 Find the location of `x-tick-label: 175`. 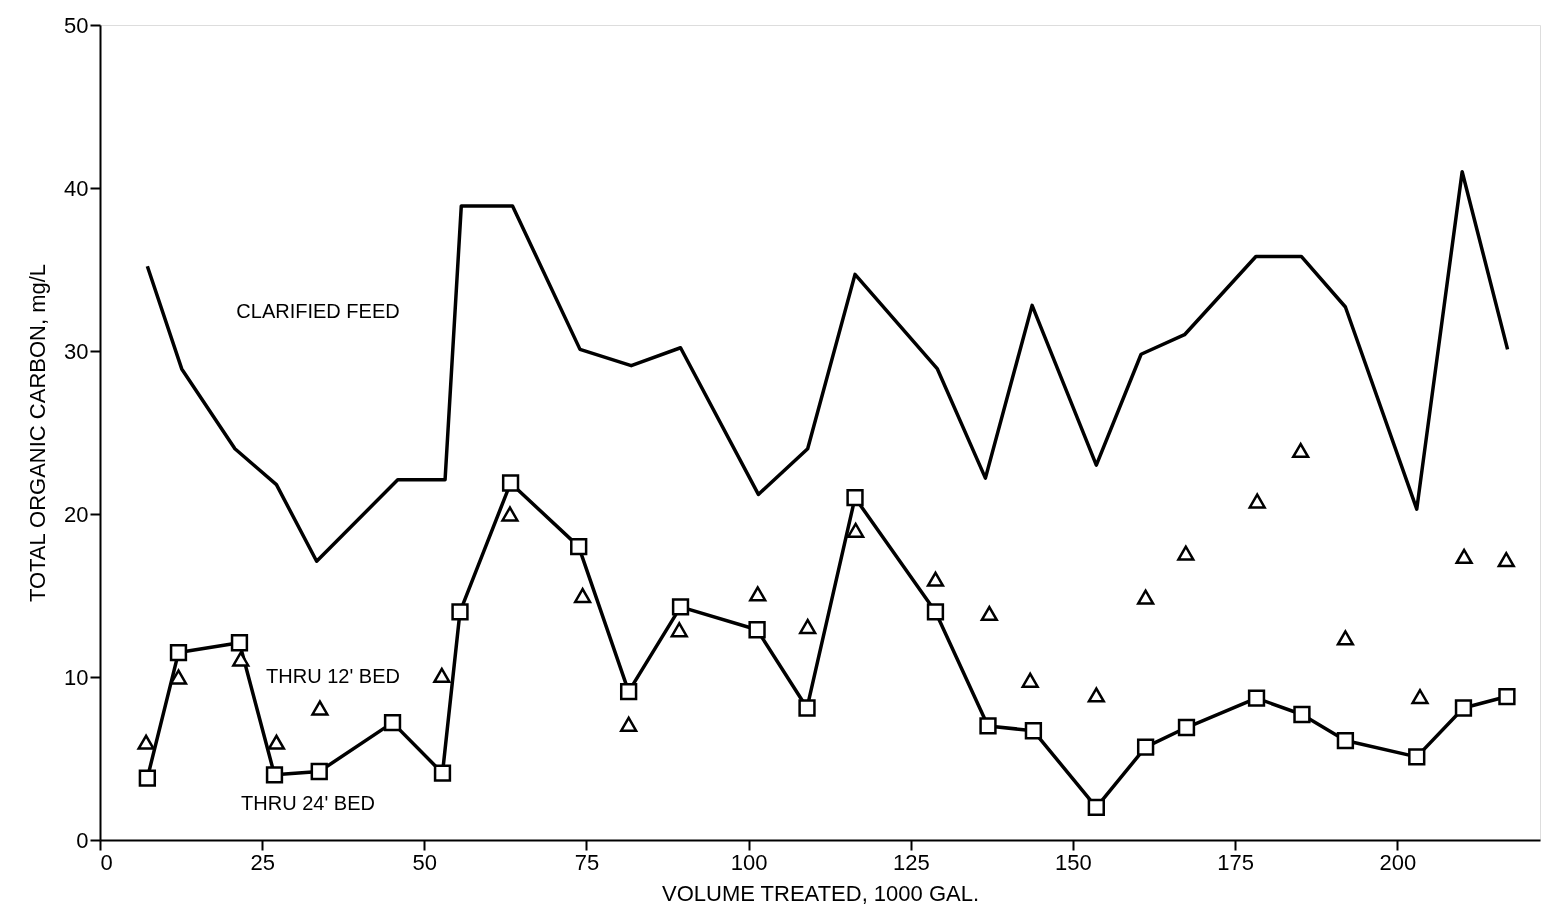

x-tick-label: 175 is located at coordinates (1235, 862).